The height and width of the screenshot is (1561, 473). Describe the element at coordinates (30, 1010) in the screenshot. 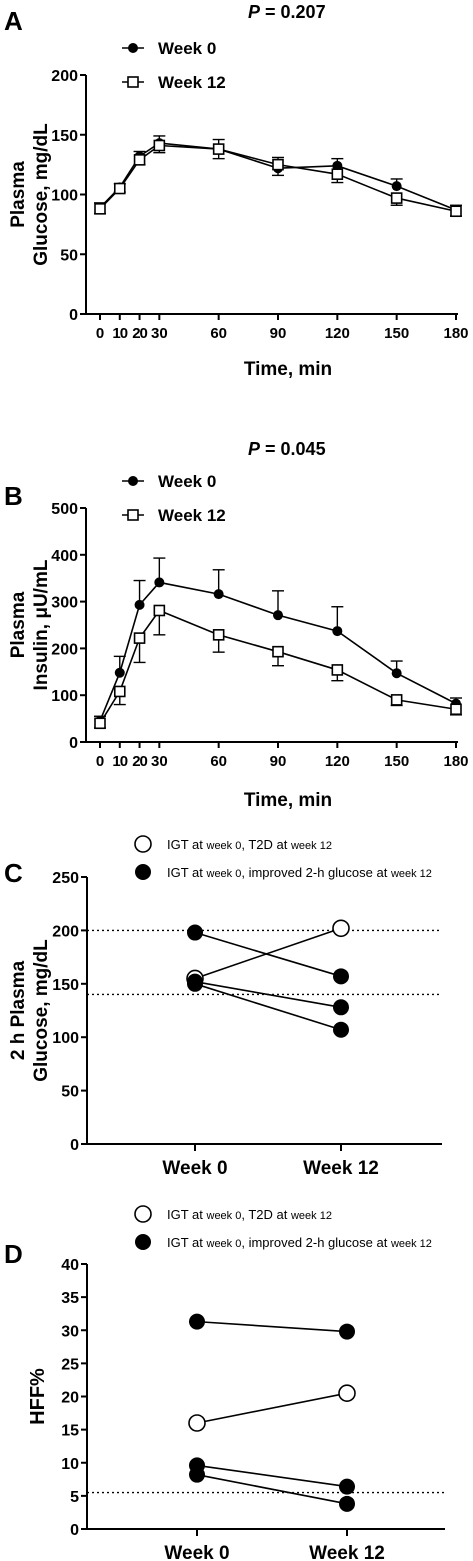

I see `y-axis-label-group: 2 h Plasma Glucose, mg/dL` at that location.